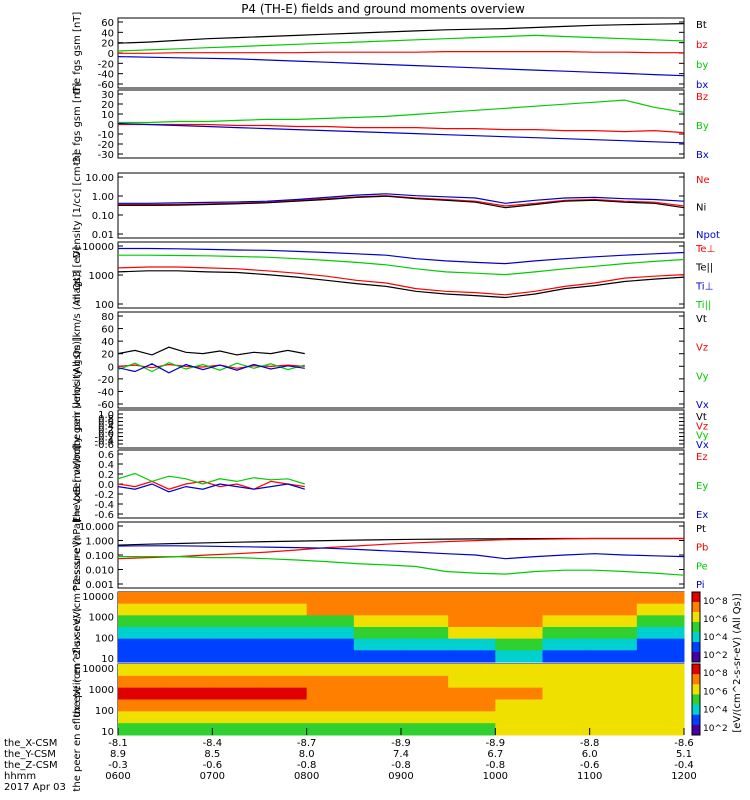 The width and height of the screenshot is (750, 800). Describe the element at coordinates (715, 692) in the screenshot. I see `colorbar-tick-label: 10^6` at that location.